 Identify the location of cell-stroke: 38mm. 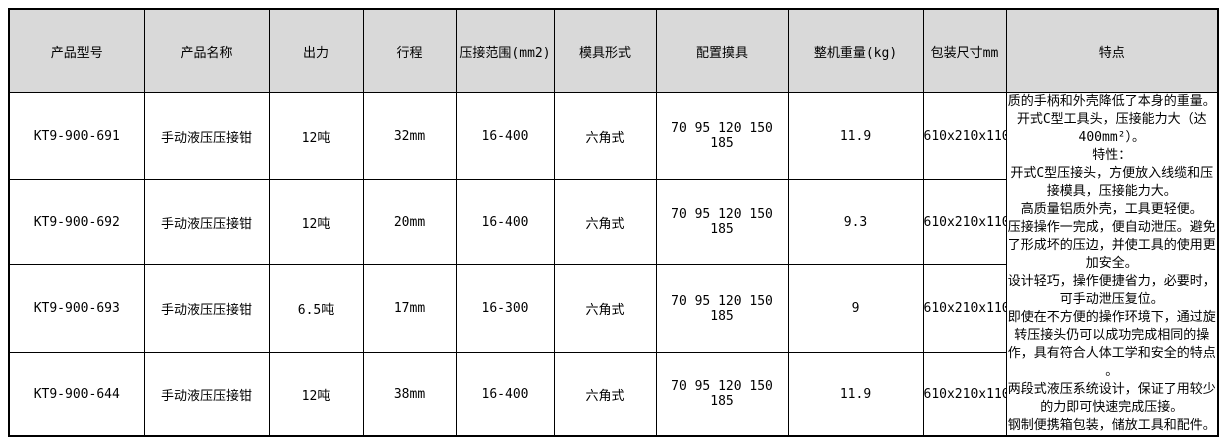
(409, 394).